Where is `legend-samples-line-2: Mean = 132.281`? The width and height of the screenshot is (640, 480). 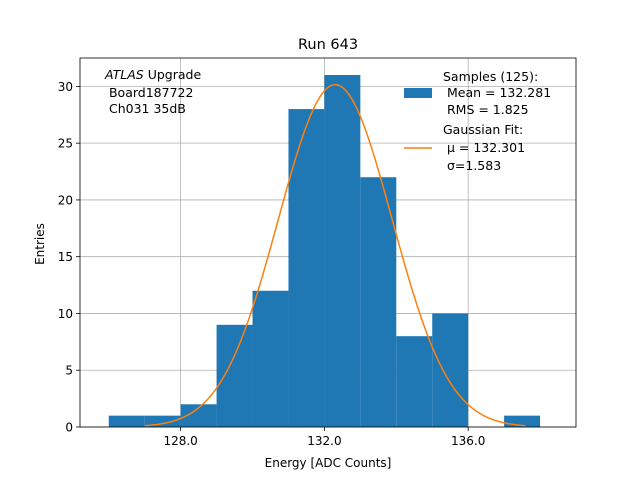 legend-samples-line-2: Mean = 132.281 is located at coordinates (497, 92).